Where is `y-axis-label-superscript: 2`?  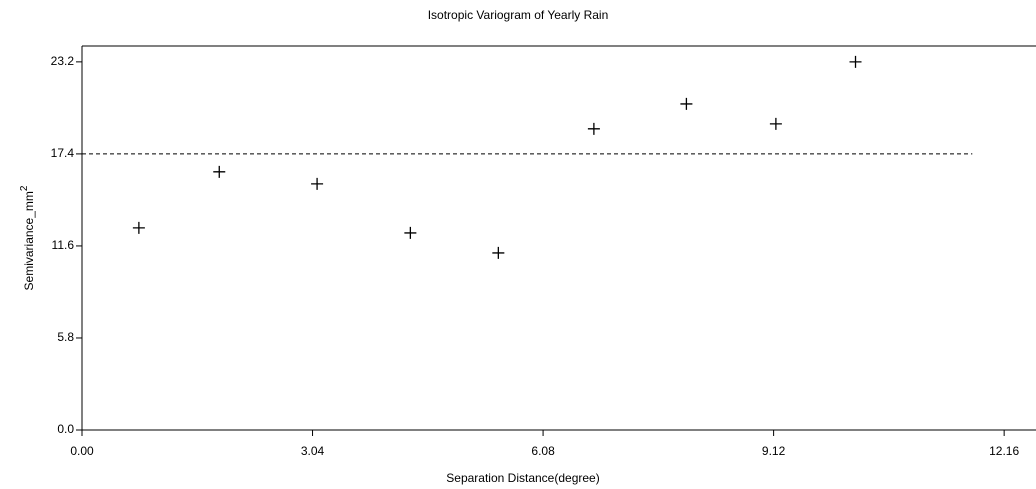 y-axis-label-superscript: 2 is located at coordinates (24, 188).